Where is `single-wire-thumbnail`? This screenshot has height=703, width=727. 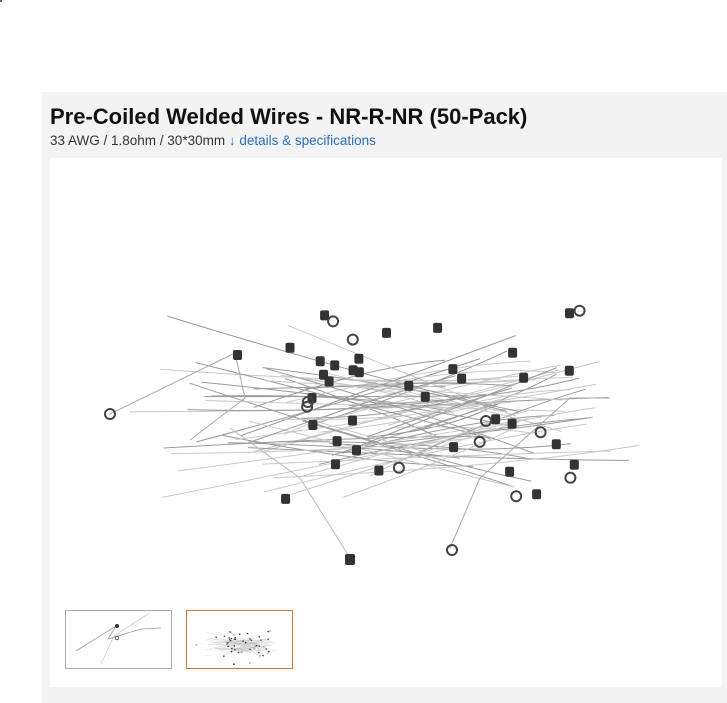 single-wire-thumbnail is located at coordinates (118, 639).